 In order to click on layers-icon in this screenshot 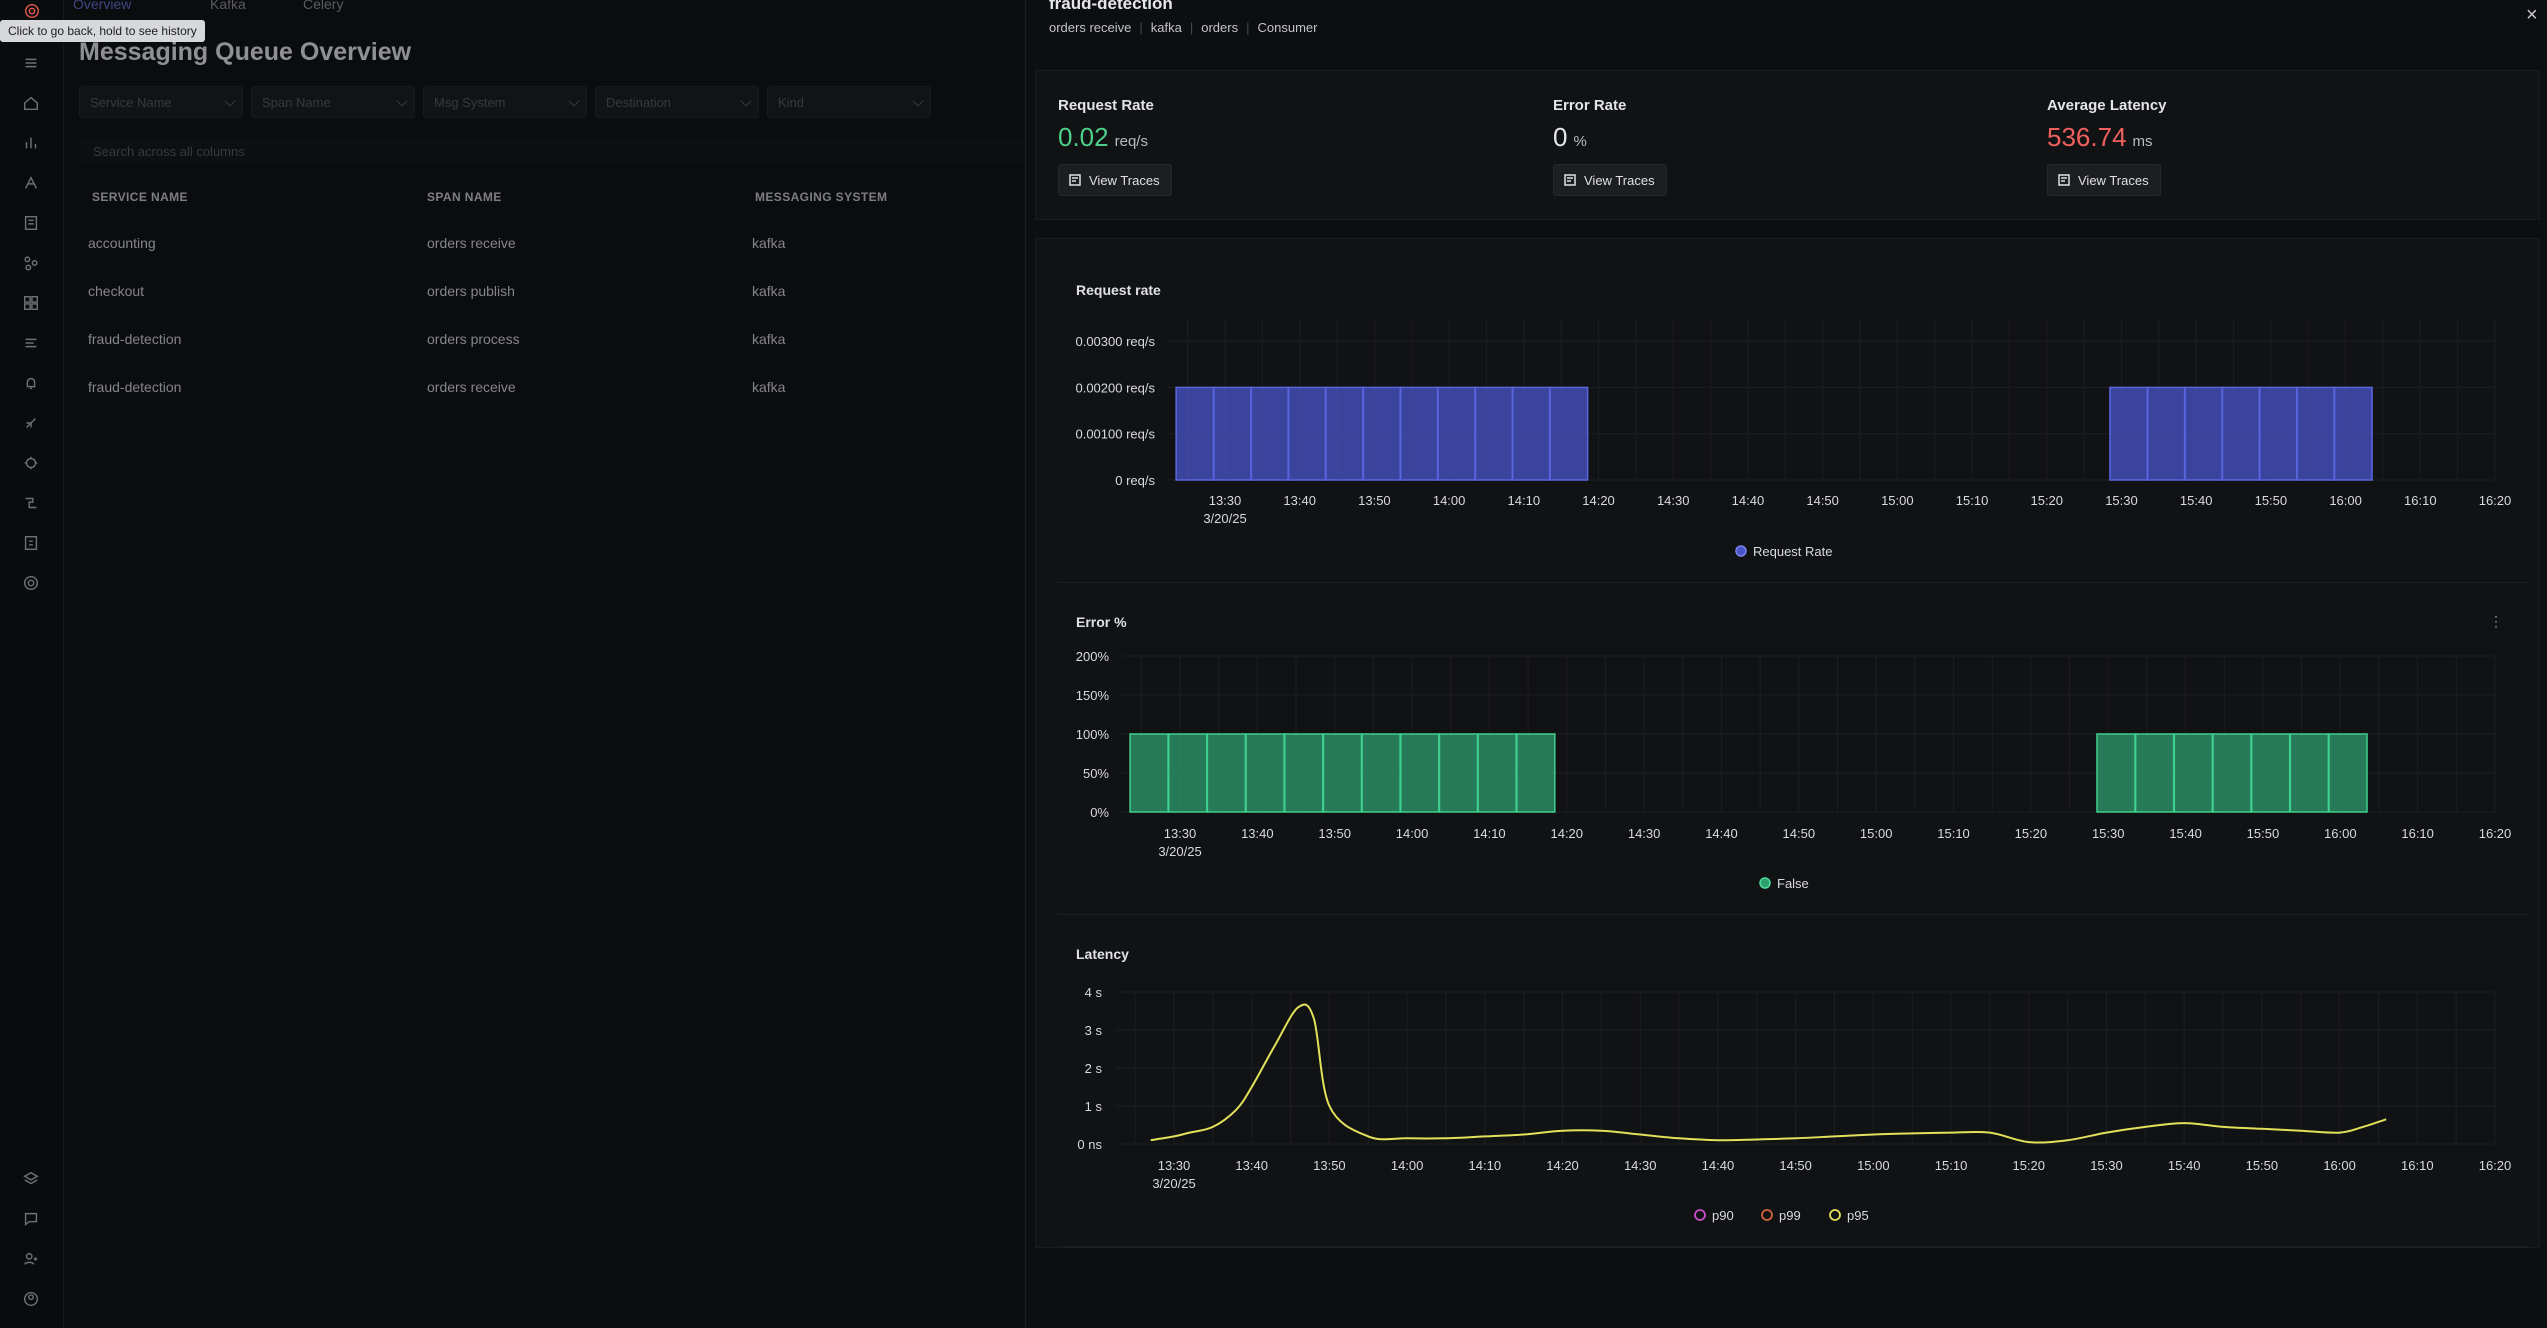, I will do `click(31, 1179)`.